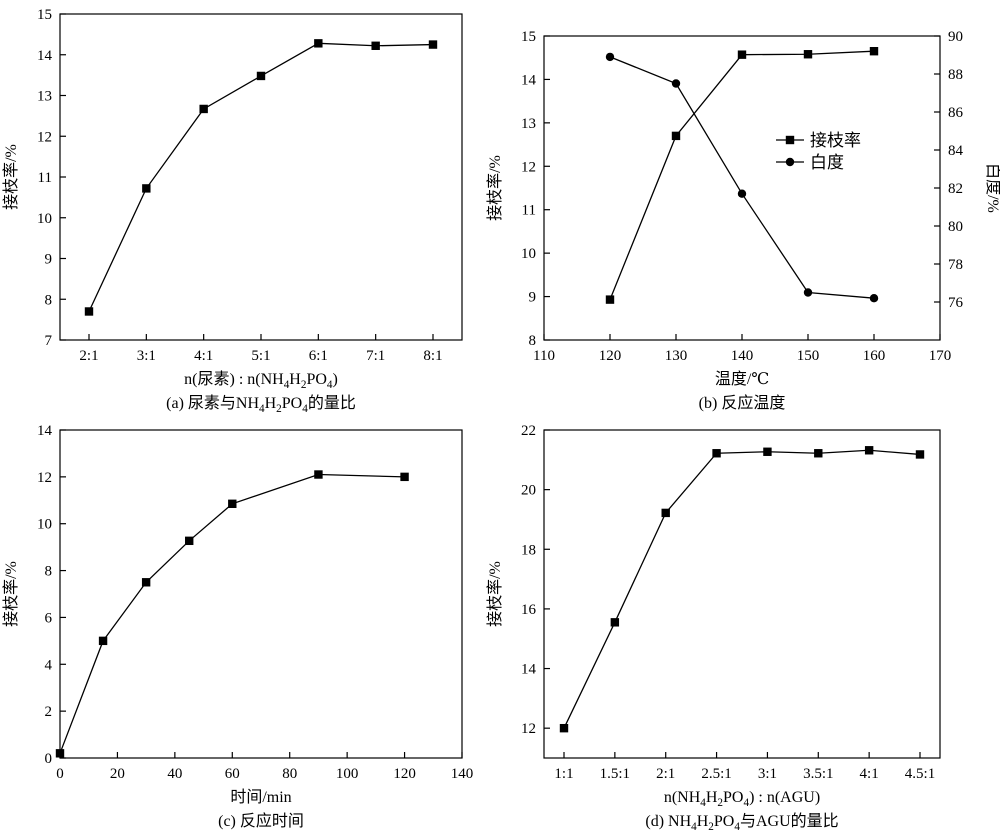  Describe the element at coordinates (992, 188) in the screenshot. I see `y2-axis-label: 白度/%` at that location.